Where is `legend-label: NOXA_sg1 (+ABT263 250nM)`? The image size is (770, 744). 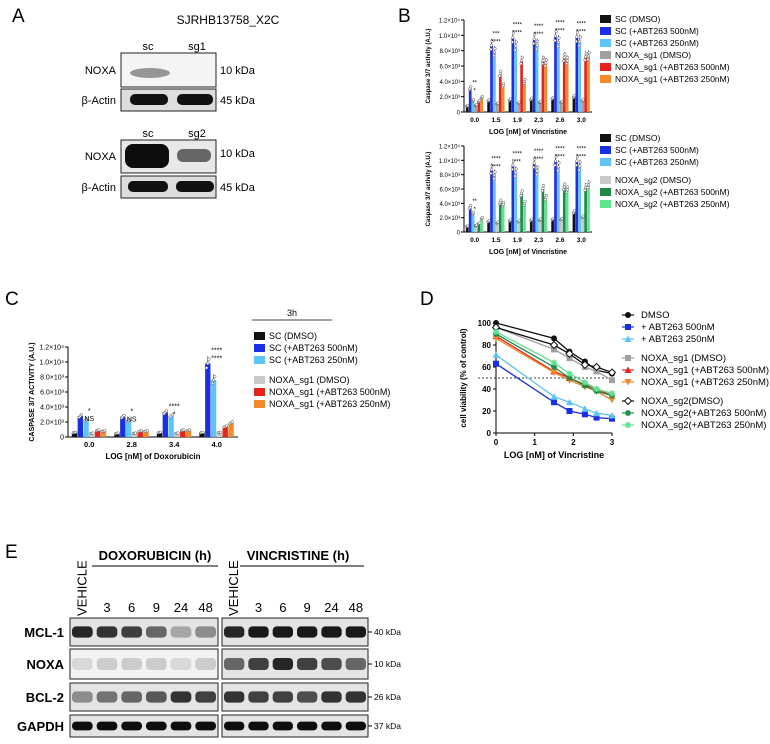
legend-label: NOXA_sg1 (+ABT263 250nM) is located at coordinates (672, 79).